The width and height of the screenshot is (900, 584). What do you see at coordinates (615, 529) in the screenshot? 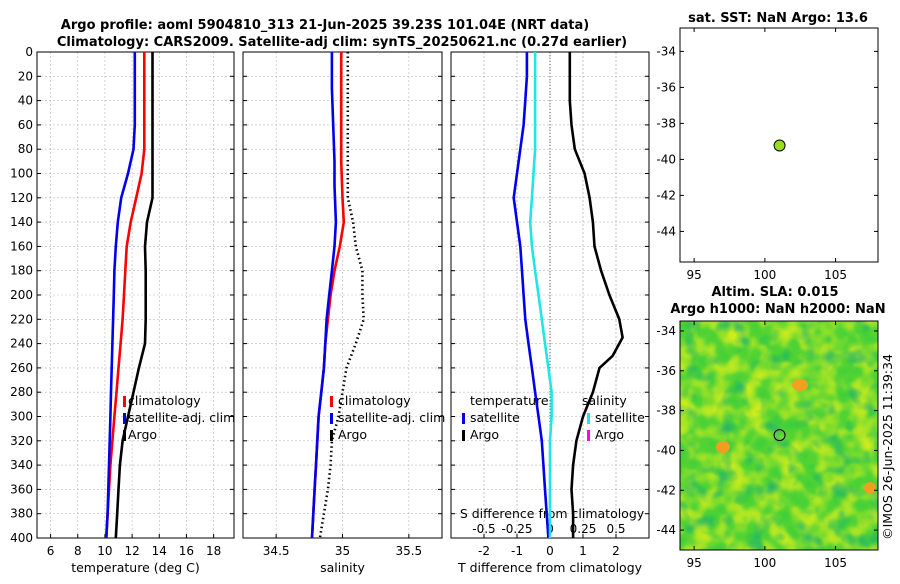
I see `secondary-tick-label: 0.5` at bounding box center [615, 529].